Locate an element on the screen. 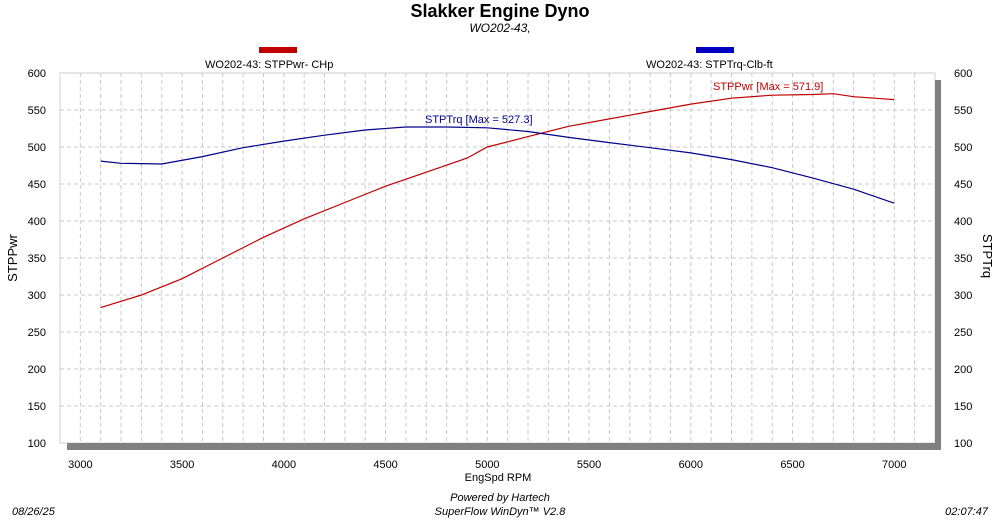 This screenshot has width=1000, height=520. x-tick-label: 7000 is located at coordinates (894, 465).